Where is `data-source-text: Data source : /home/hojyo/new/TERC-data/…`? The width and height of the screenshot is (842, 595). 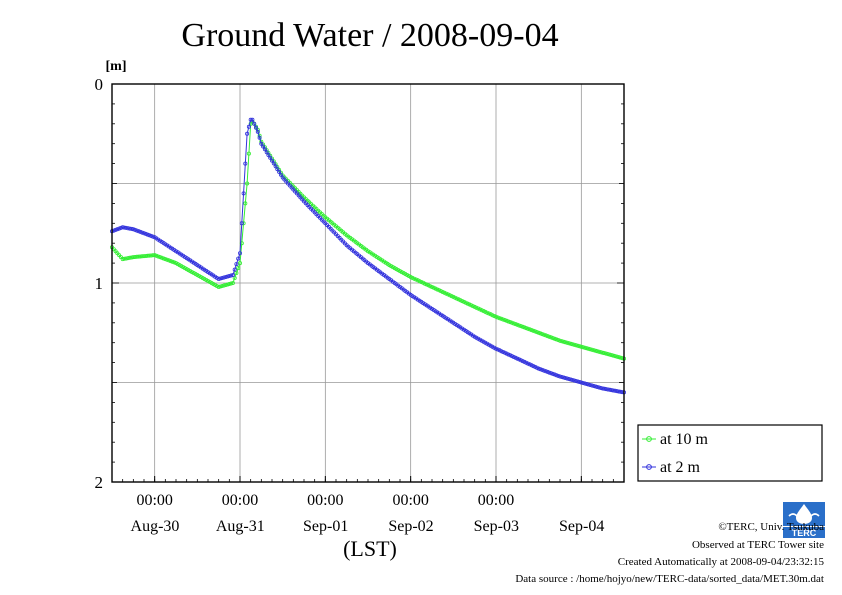 data-source-text: Data source : /home/hojyo/new/TERC-data/… is located at coordinates (669, 579).